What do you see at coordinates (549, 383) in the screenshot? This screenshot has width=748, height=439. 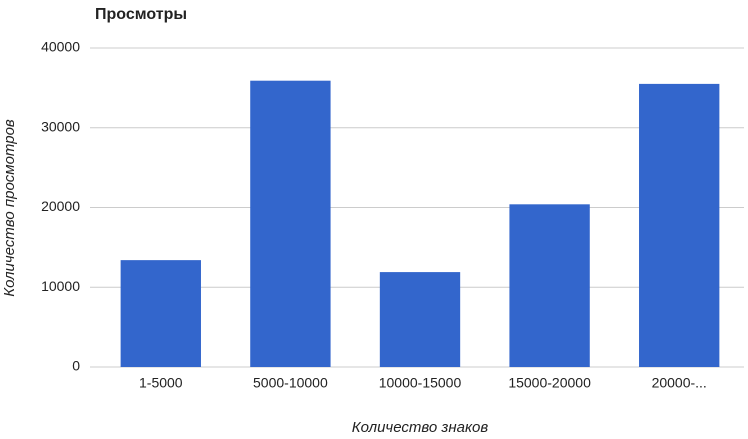 I see `x-tick-label: 15000-20000` at bounding box center [549, 383].